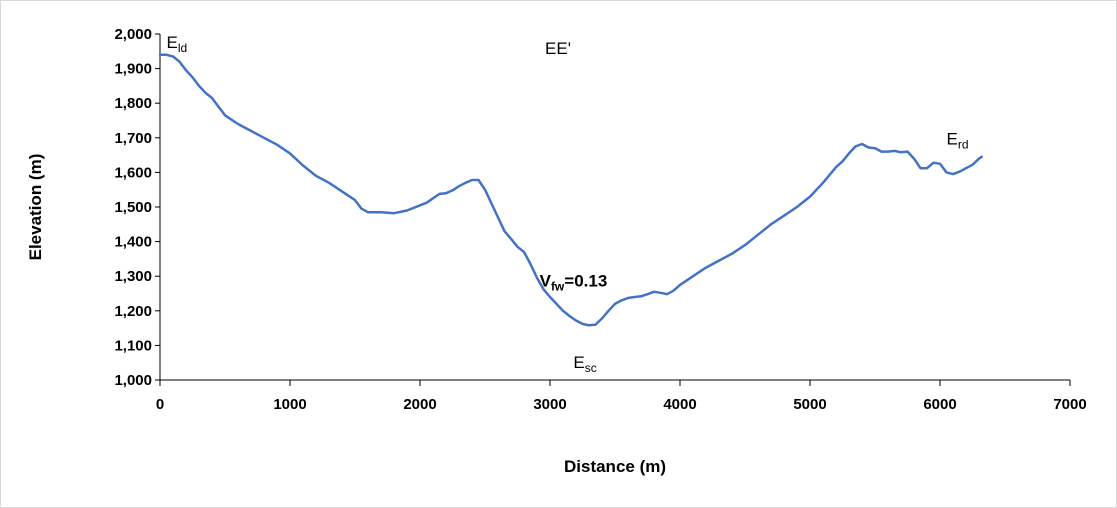  I want to click on x-tick-label: 3000, so click(549, 404).